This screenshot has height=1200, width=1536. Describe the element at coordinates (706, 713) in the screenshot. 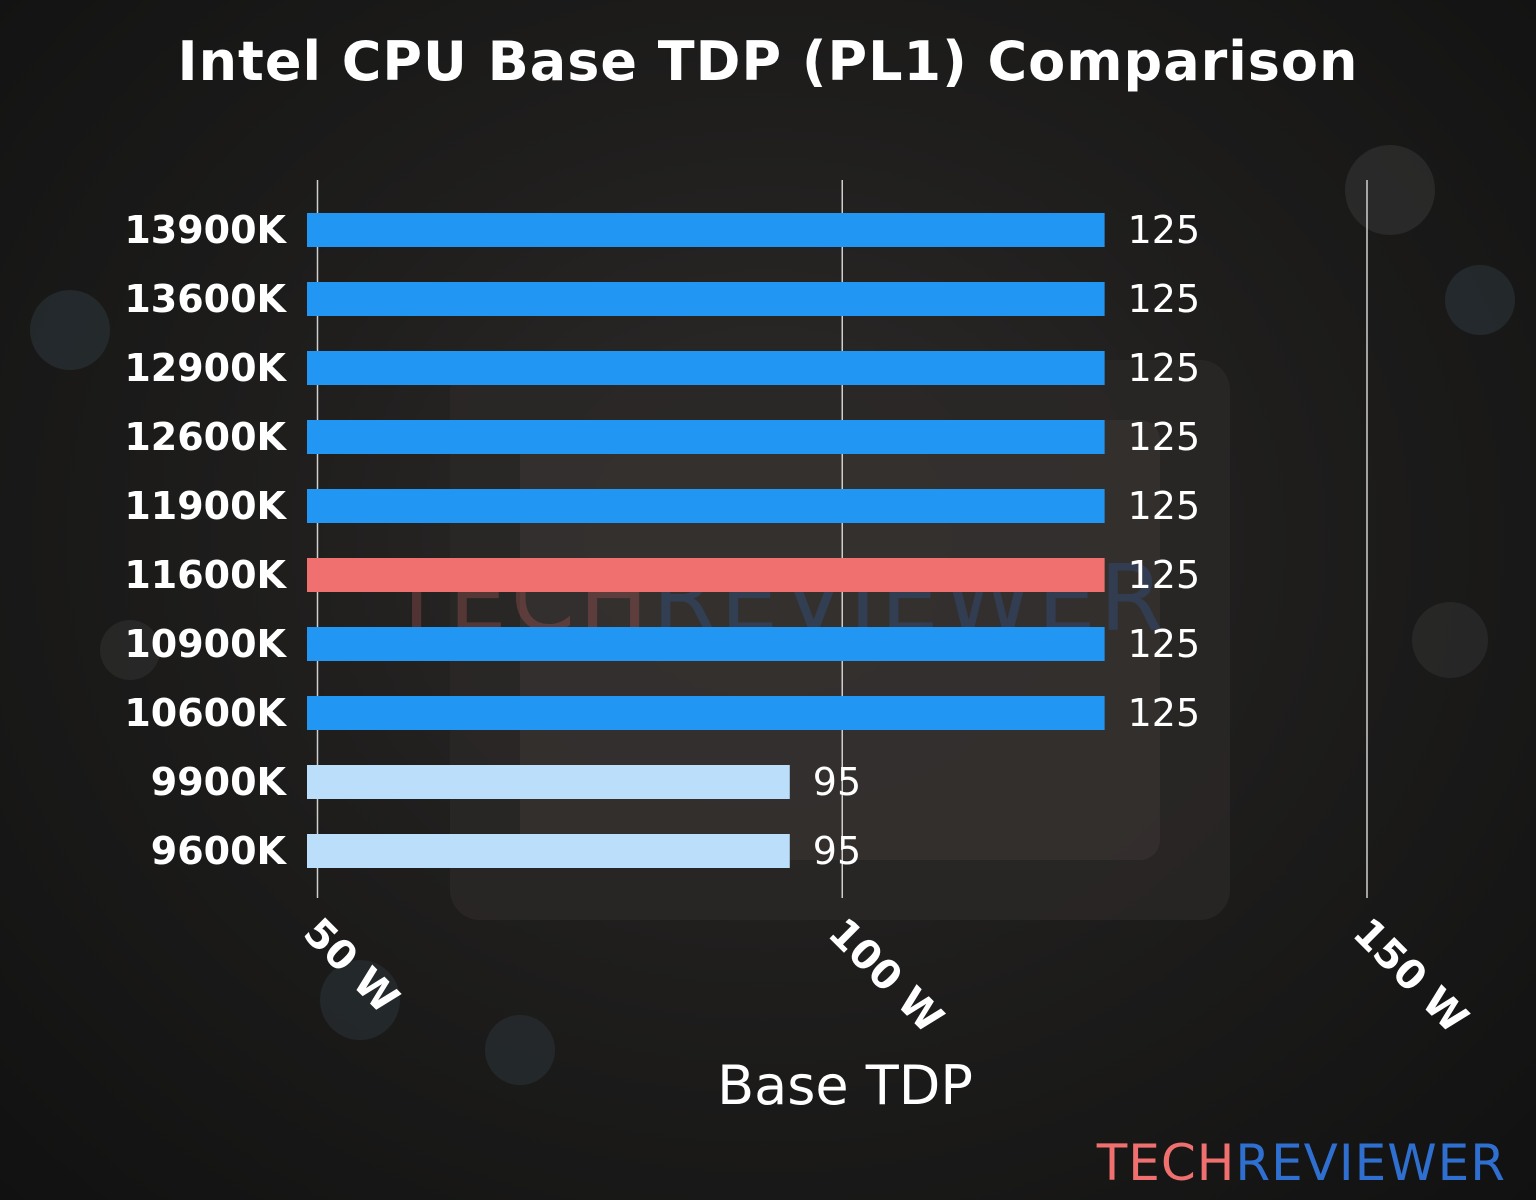

I see `bar-10600K` at that location.